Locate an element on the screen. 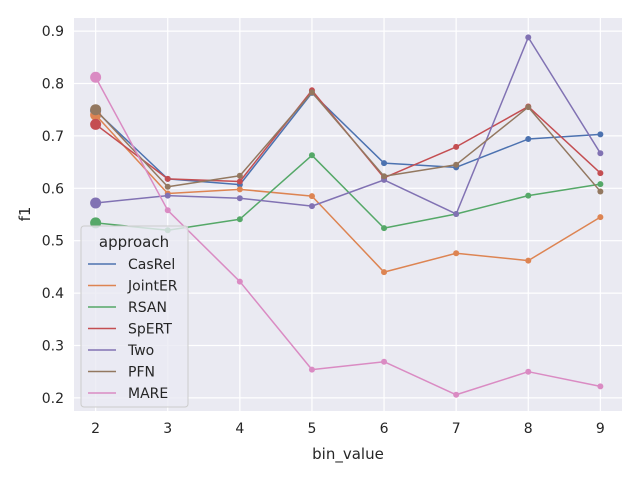 This screenshot has width=640, height=480. legend-label: RSAN is located at coordinates (147, 308).